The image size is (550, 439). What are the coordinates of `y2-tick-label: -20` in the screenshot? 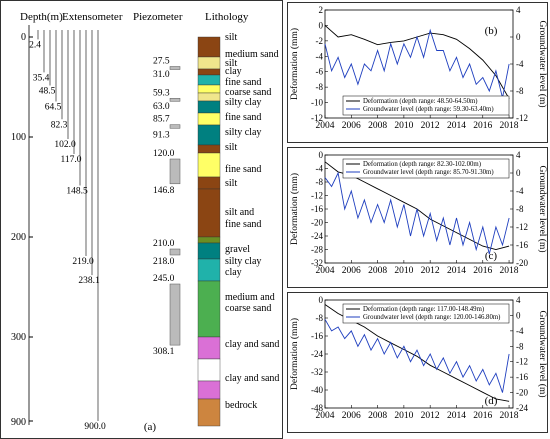 It's located at (522, 393).